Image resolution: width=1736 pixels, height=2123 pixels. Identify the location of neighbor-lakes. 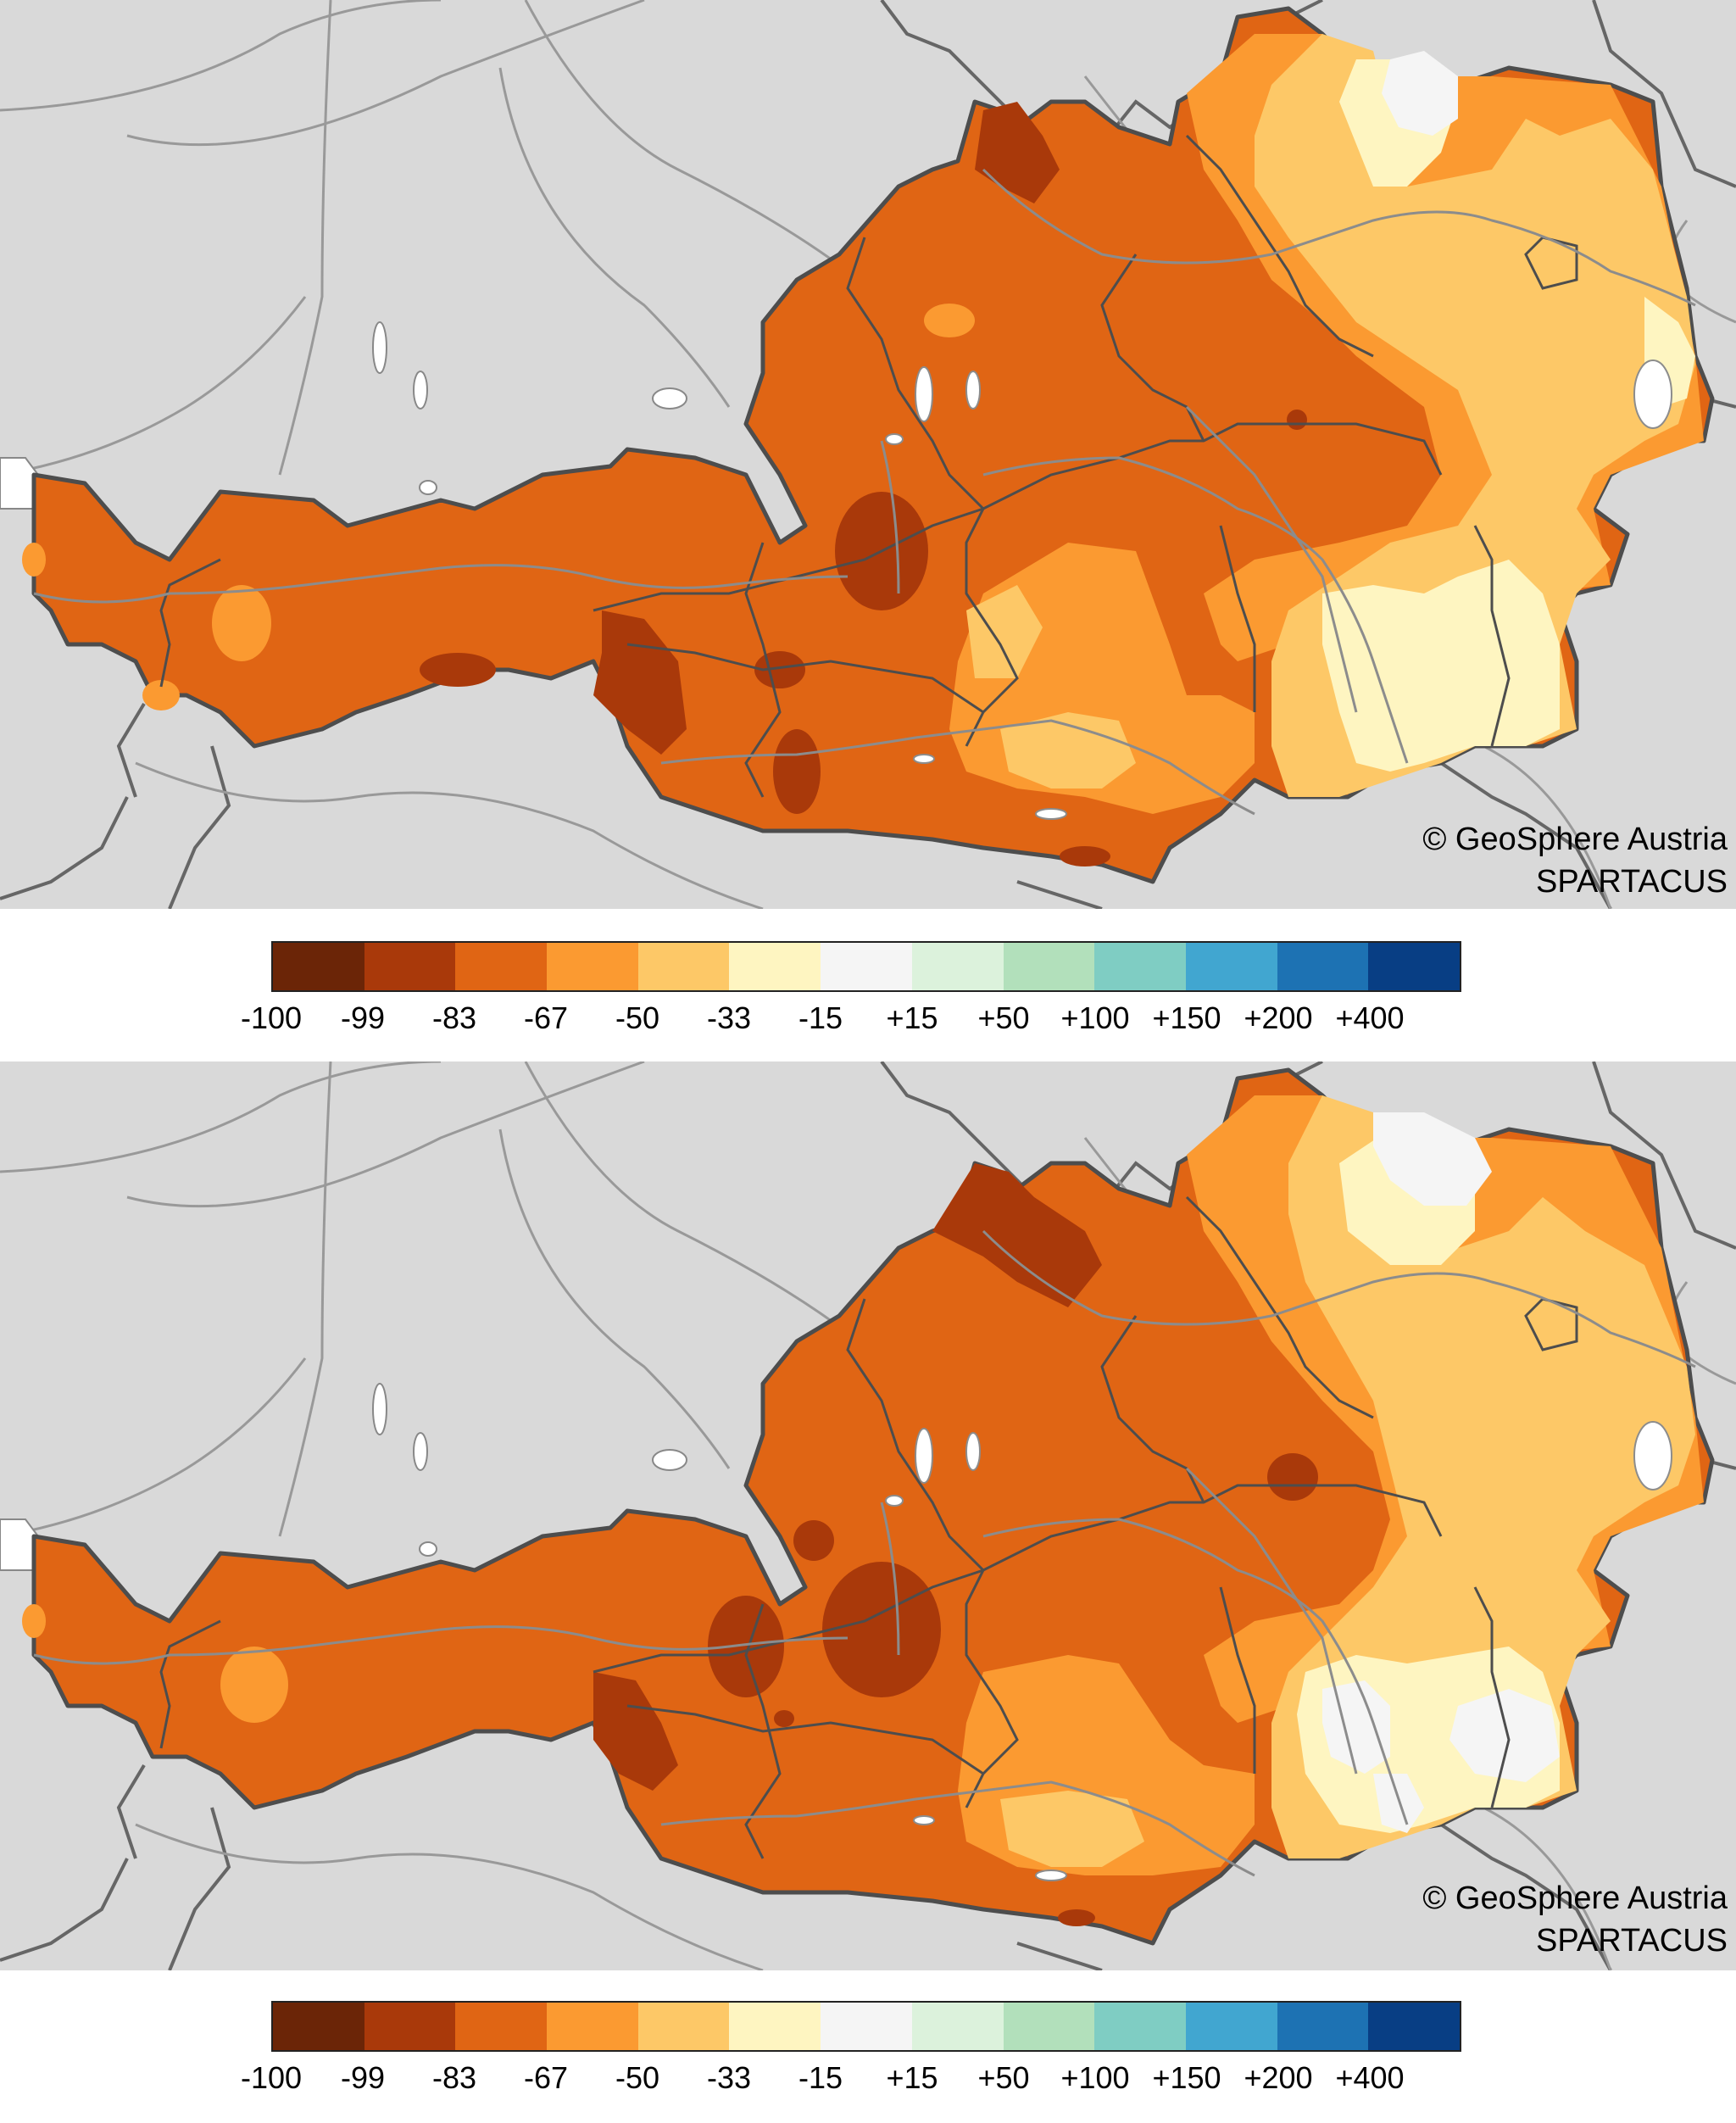
(343, 416).